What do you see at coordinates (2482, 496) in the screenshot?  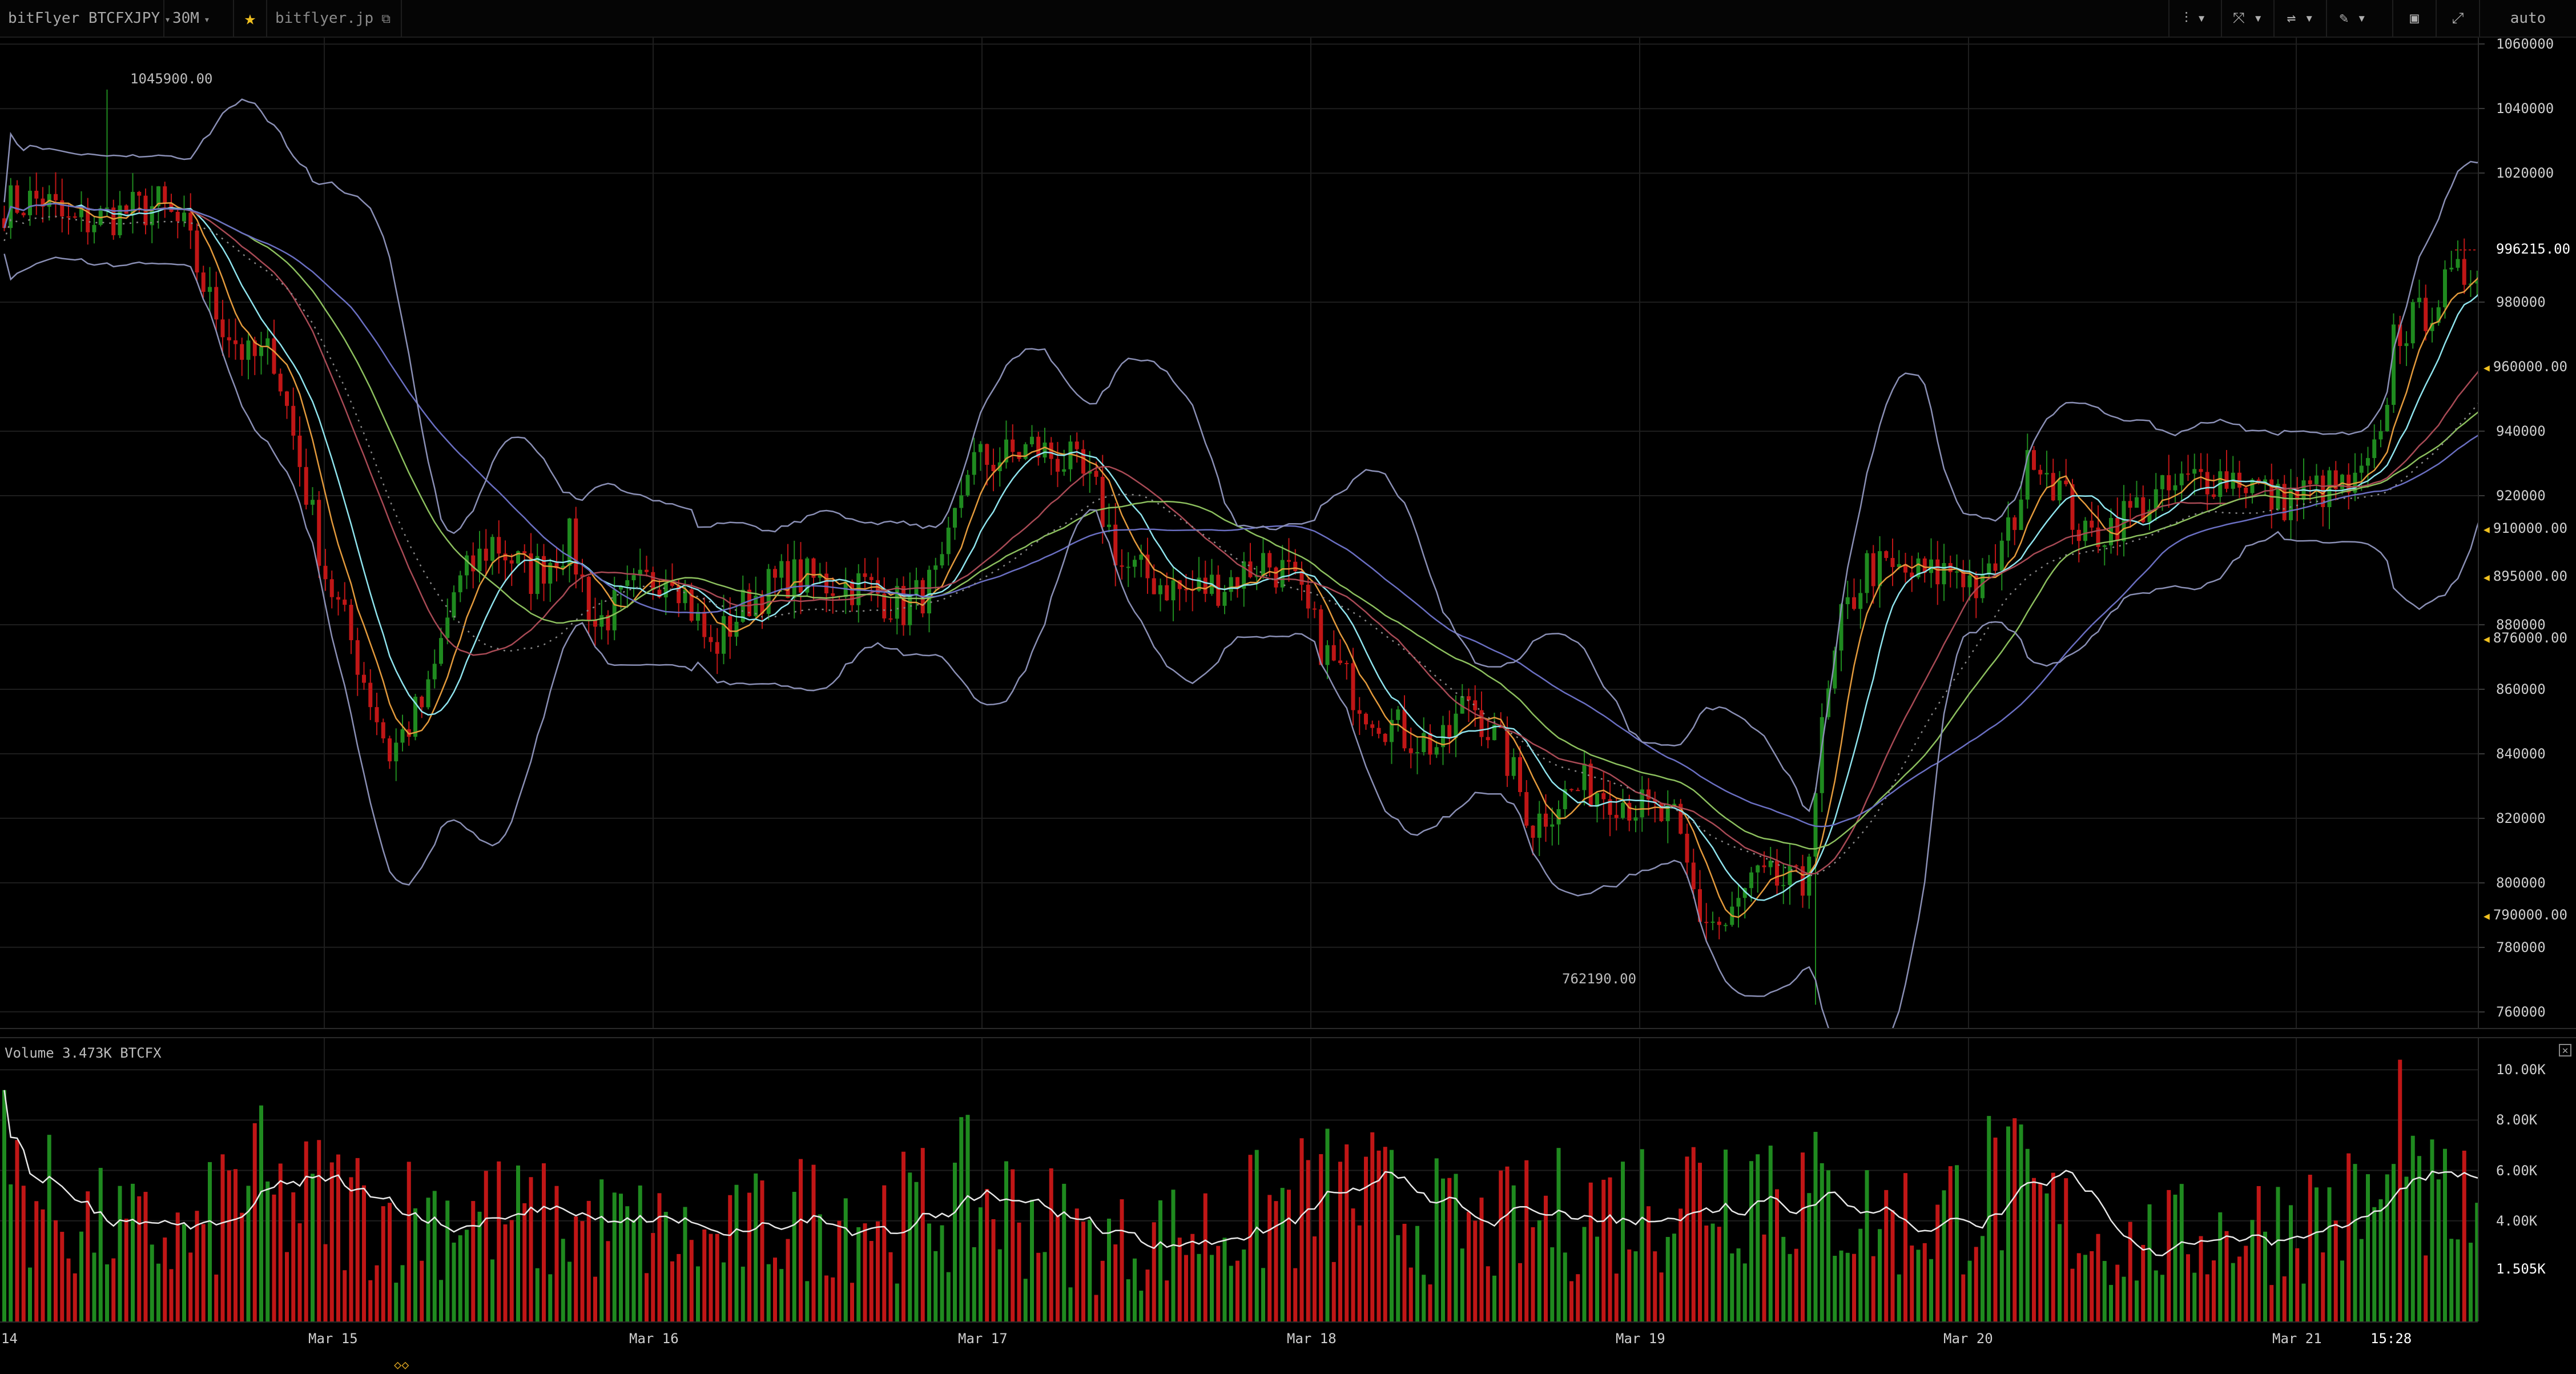 I see `price-tick` at bounding box center [2482, 496].